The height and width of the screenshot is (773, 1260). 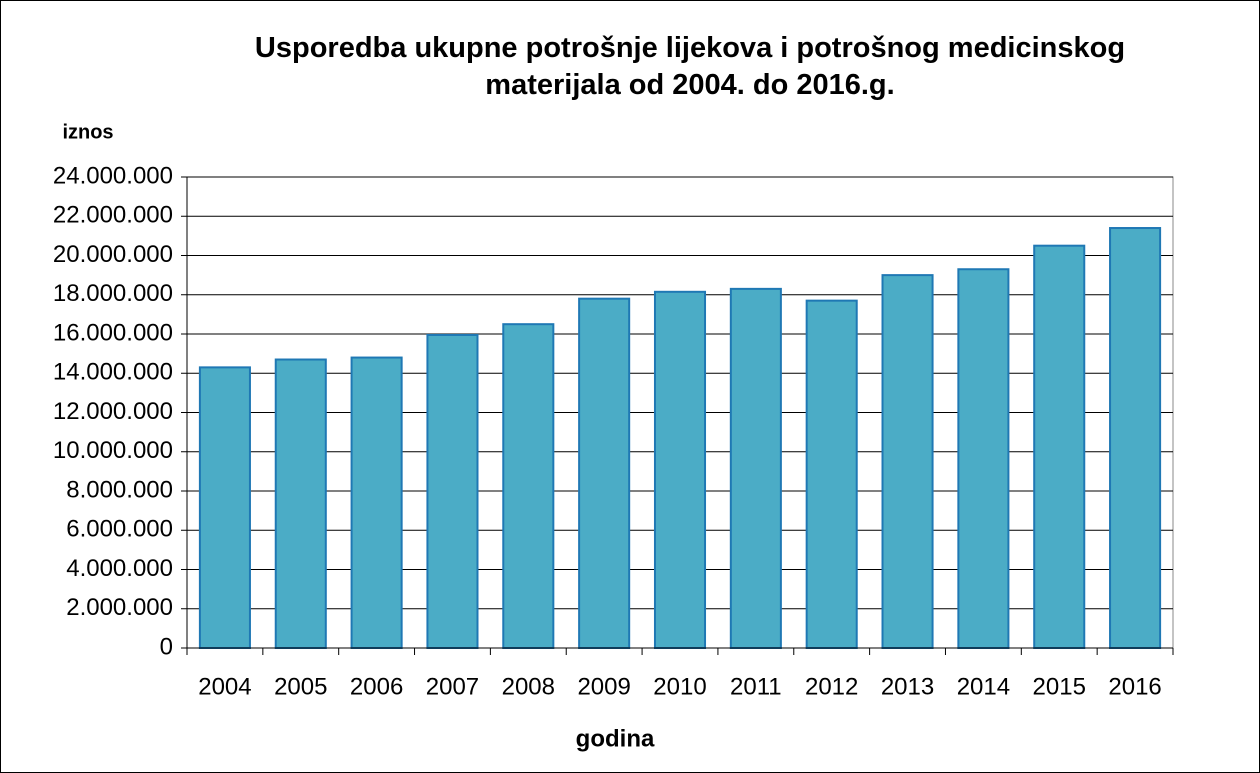 I want to click on y-tick-label: 14.000.000, so click(x=113, y=372).